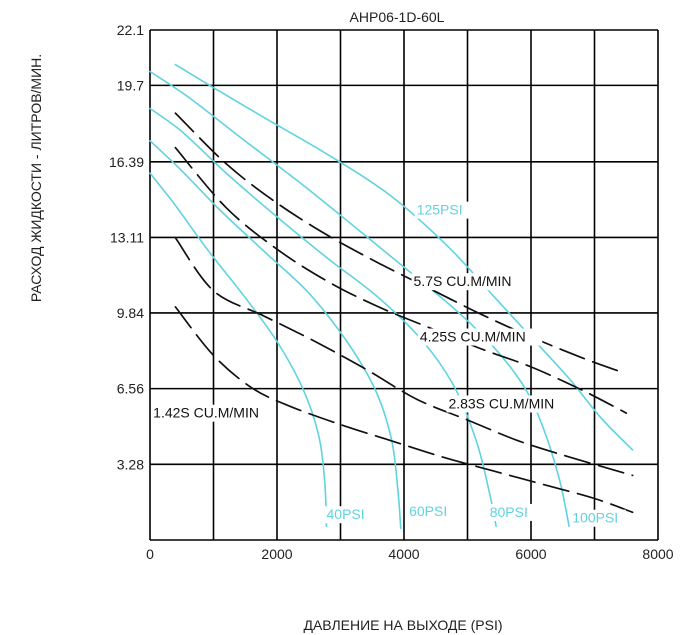  I want to click on x-tick-label: 0, so click(150, 554).